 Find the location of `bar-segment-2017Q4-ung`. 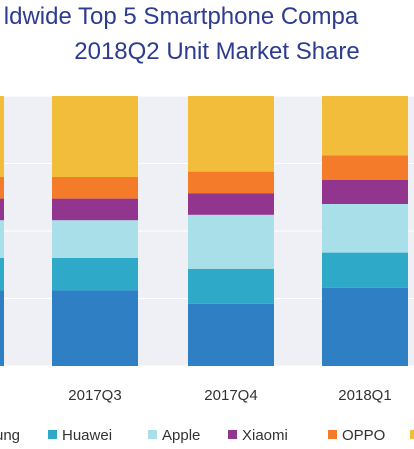

bar-segment-2017Q4-ung is located at coordinates (231, 334).